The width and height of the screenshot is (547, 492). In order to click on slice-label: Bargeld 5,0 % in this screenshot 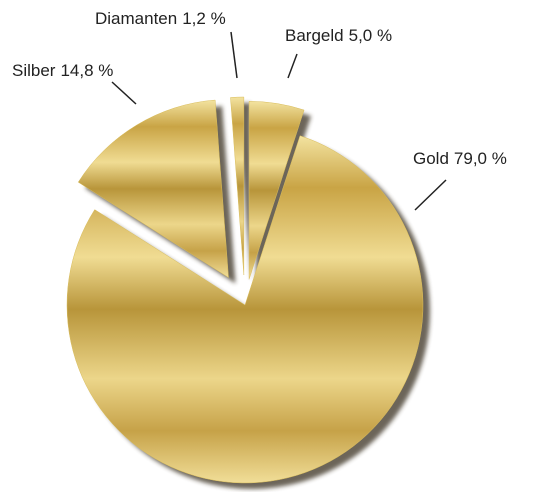, I will do `click(338, 35)`.